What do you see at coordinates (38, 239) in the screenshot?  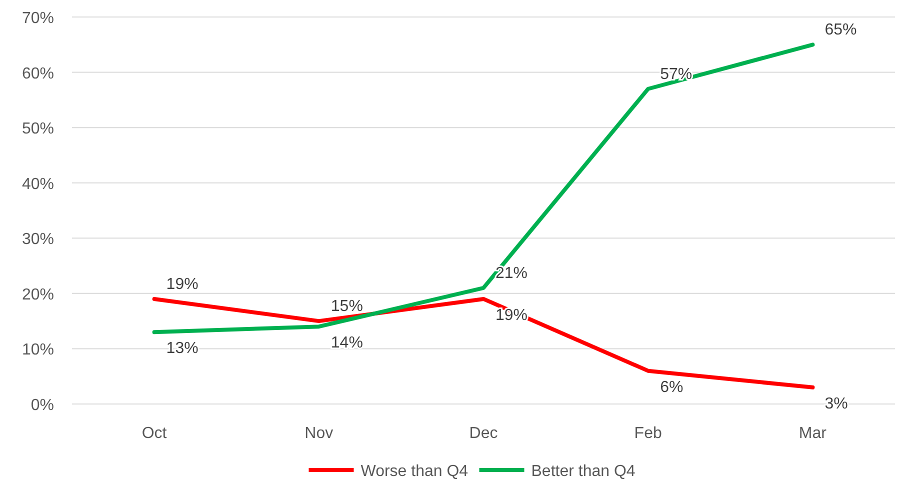 I see `y-tick-label: 30%` at bounding box center [38, 239].